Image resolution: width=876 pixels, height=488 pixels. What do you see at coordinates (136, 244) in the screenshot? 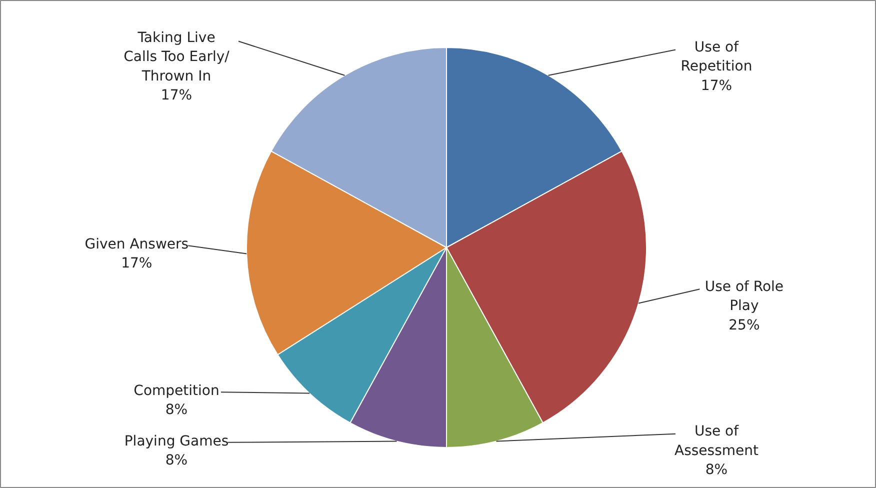
I see `slice-label: Given Answers` at bounding box center [136, 244].